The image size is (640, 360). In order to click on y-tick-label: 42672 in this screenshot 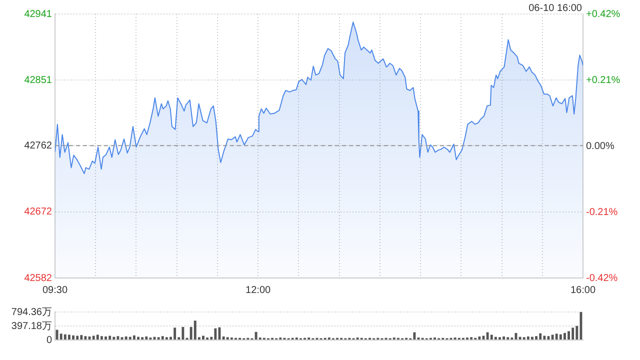, I will do `click(38, 212)`.